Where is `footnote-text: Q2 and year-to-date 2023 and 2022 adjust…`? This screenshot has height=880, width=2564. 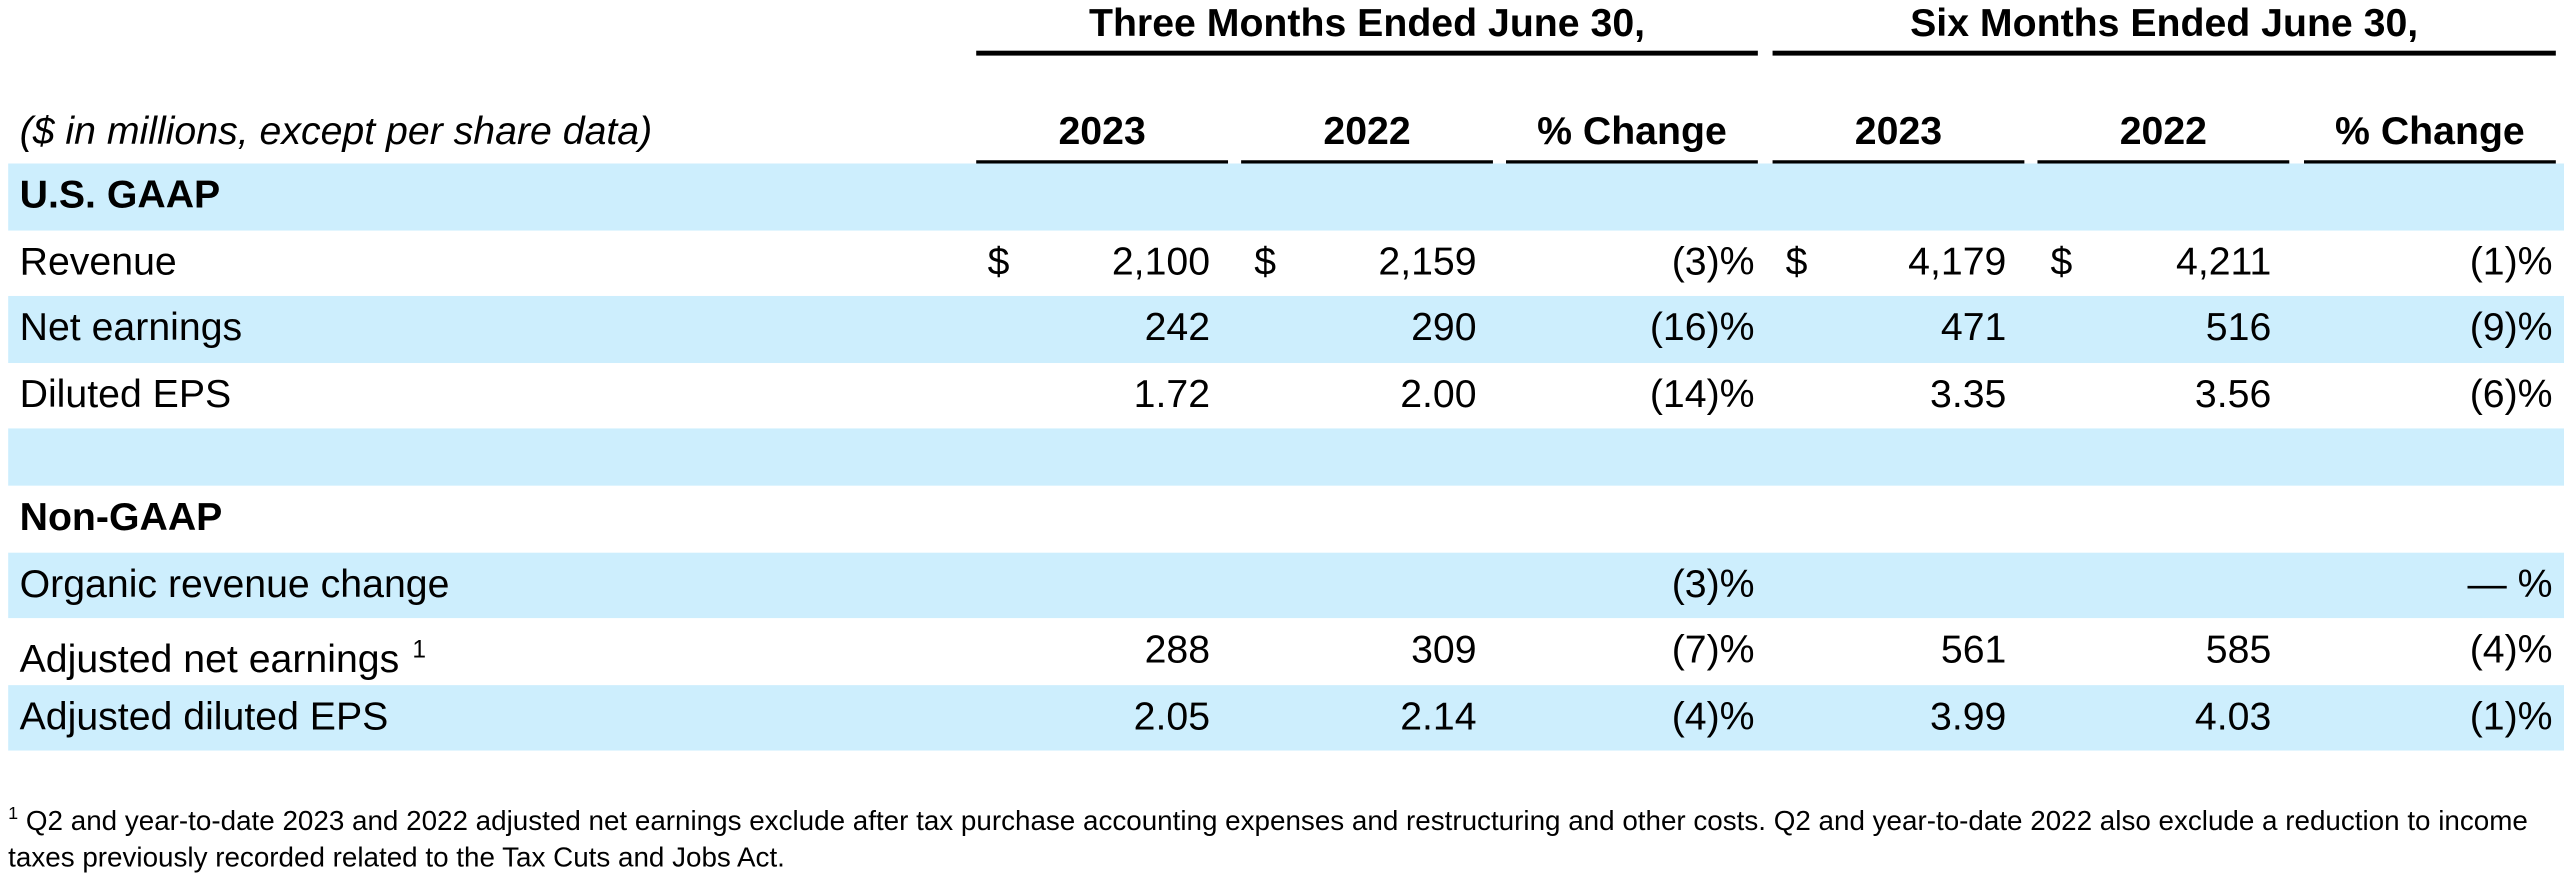
footnote-text: Q2 and year-to-date 2023 and 2022 adjust… is located at coordinates (1268, 839).